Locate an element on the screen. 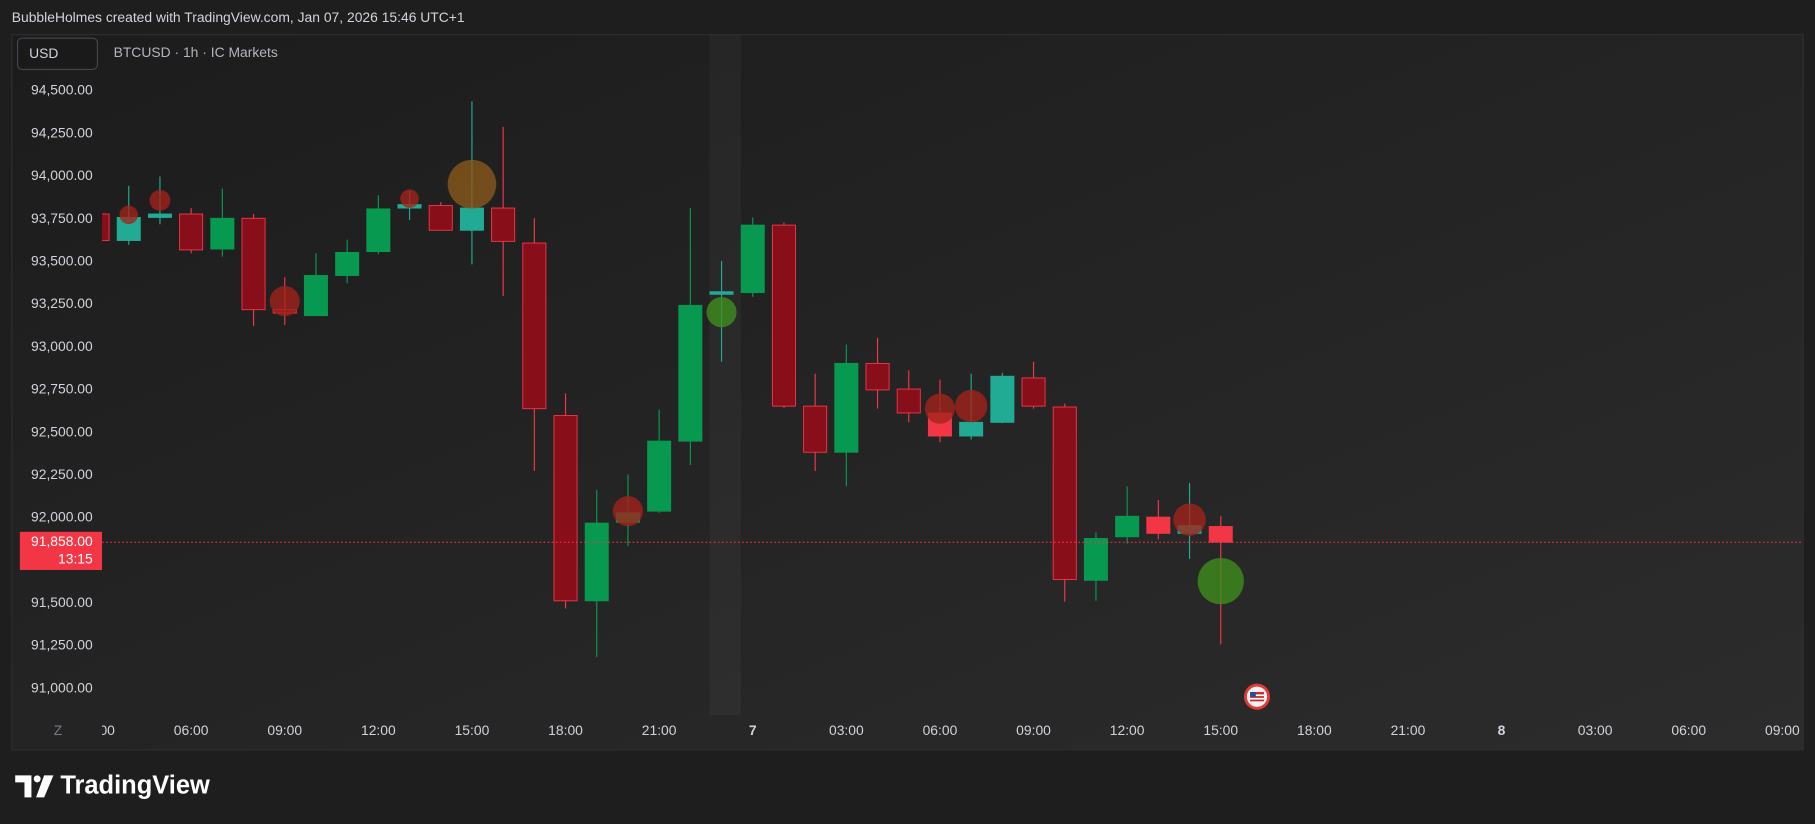  y-tick-label: 93,500.00 is located at coordinates (62, 261).